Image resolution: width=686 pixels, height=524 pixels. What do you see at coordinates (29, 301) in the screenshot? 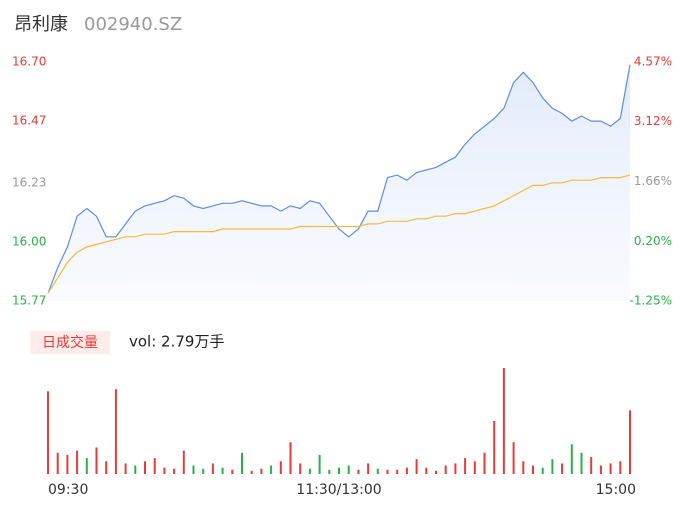
I see `y-tick-label: 15.77` at bounding box center [29, 301].